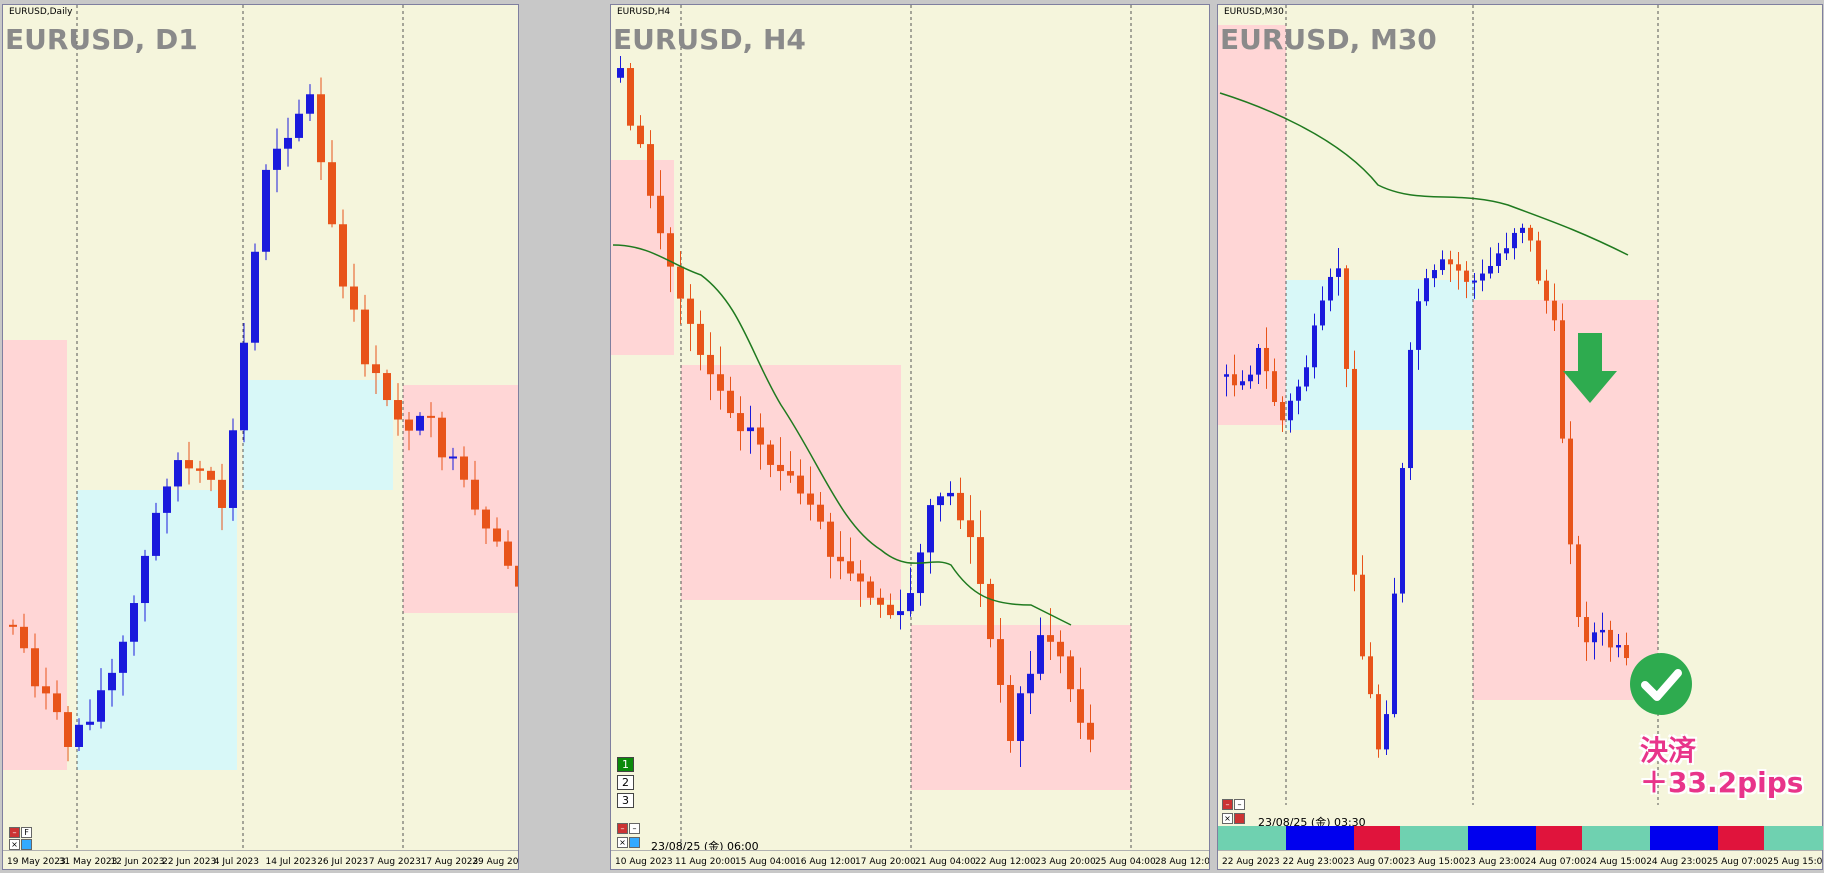 The image size is (1824, 873). Describe the element at coordinates (1565, 500) in the screenshot. I see `range-box` at that location.